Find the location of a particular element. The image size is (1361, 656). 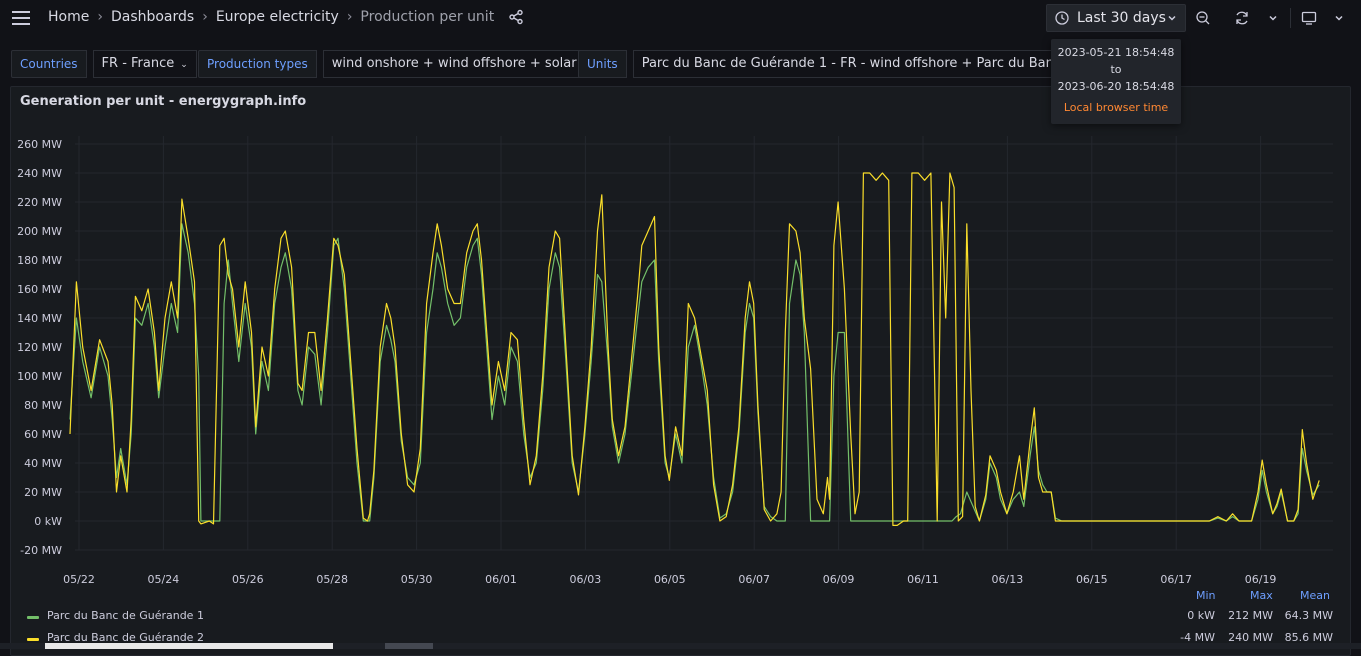

variable-countries: Countries FR - France ⌄ is located at coordinates (104, 64).